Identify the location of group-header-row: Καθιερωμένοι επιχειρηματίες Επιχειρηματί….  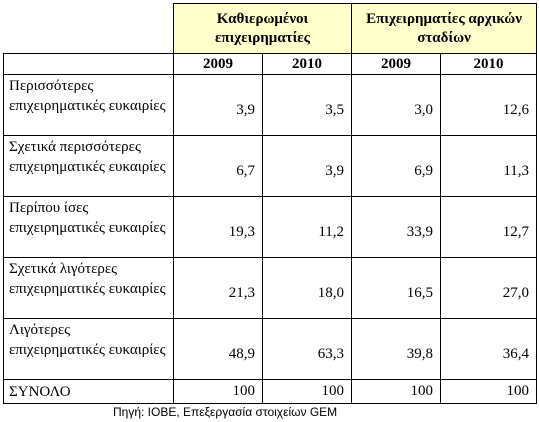
(270, 28).